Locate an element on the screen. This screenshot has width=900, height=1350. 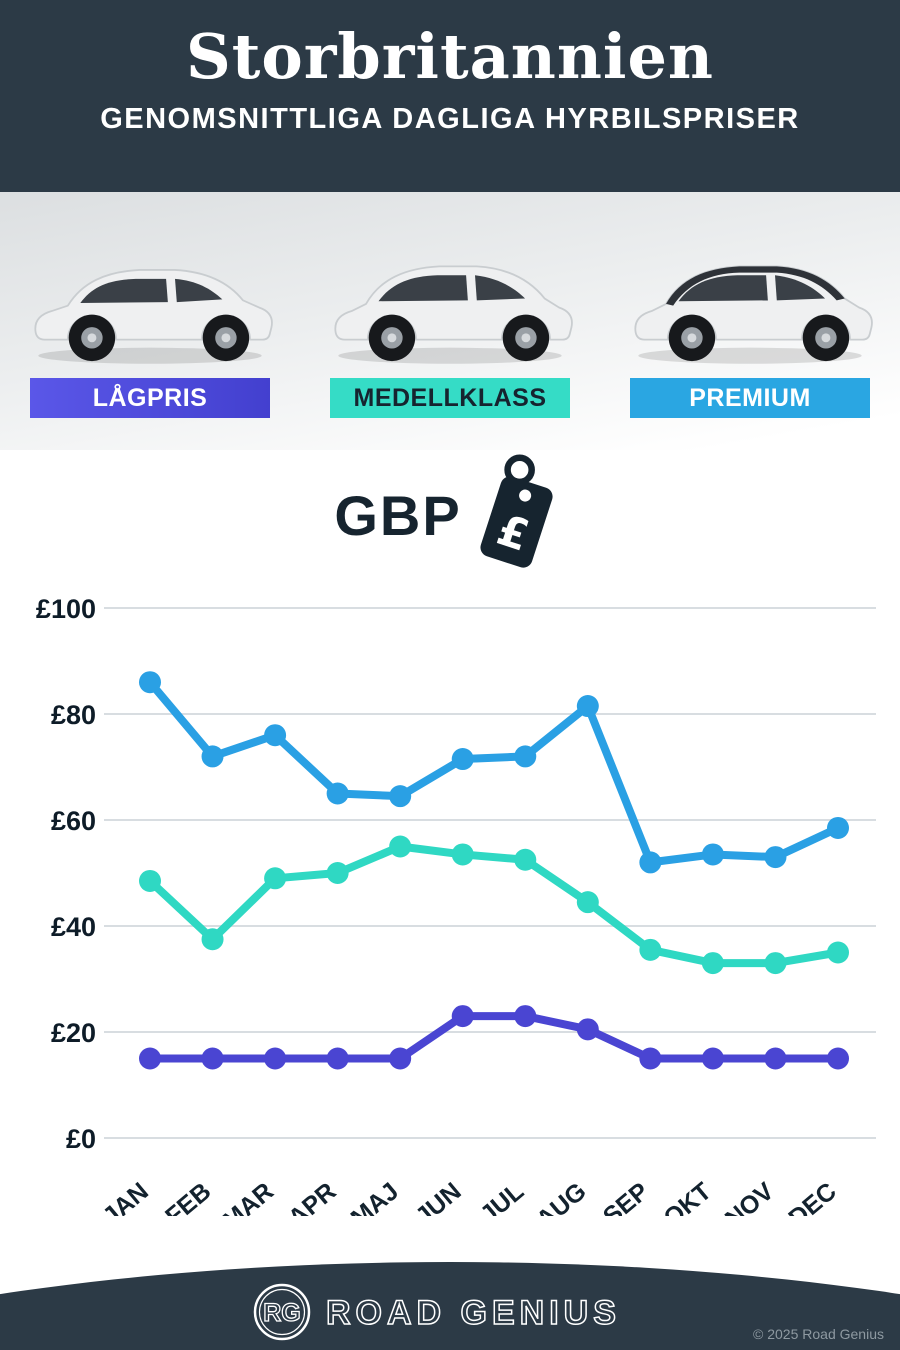
y-axis-tick-label: £60 is located at coordinates (73, 821).